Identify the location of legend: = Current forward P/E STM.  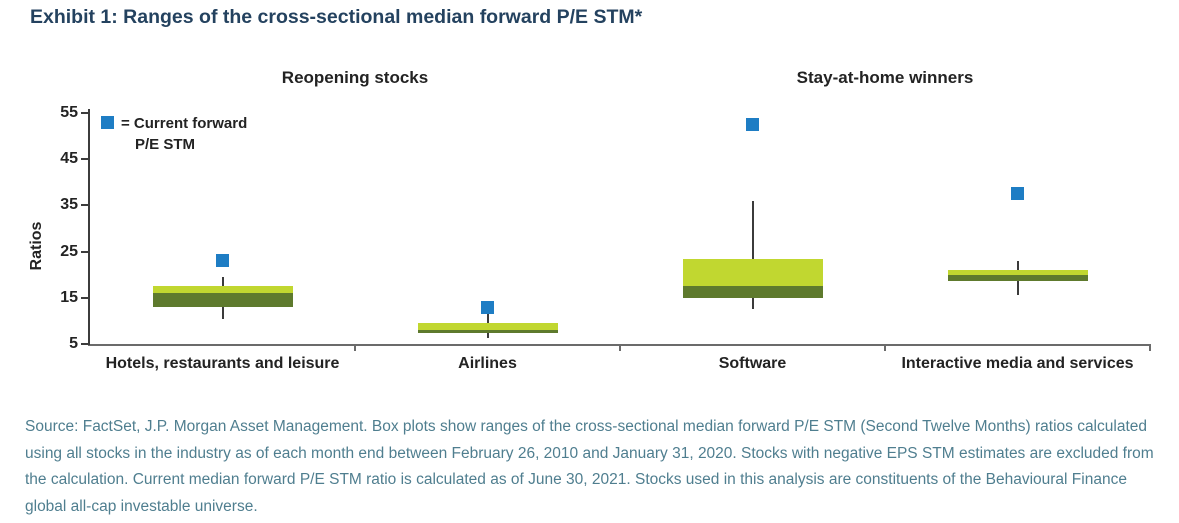
(174, 134).